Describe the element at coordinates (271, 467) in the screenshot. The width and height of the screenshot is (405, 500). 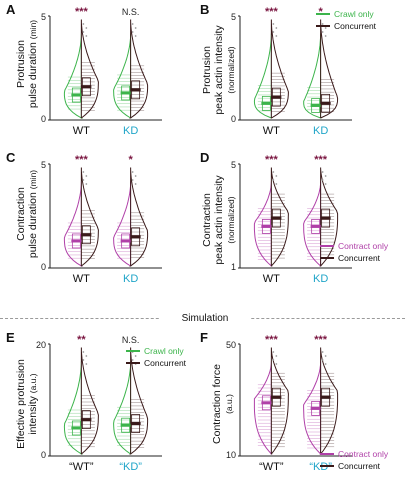
I see `x-tick-label: “WT”` at that location.